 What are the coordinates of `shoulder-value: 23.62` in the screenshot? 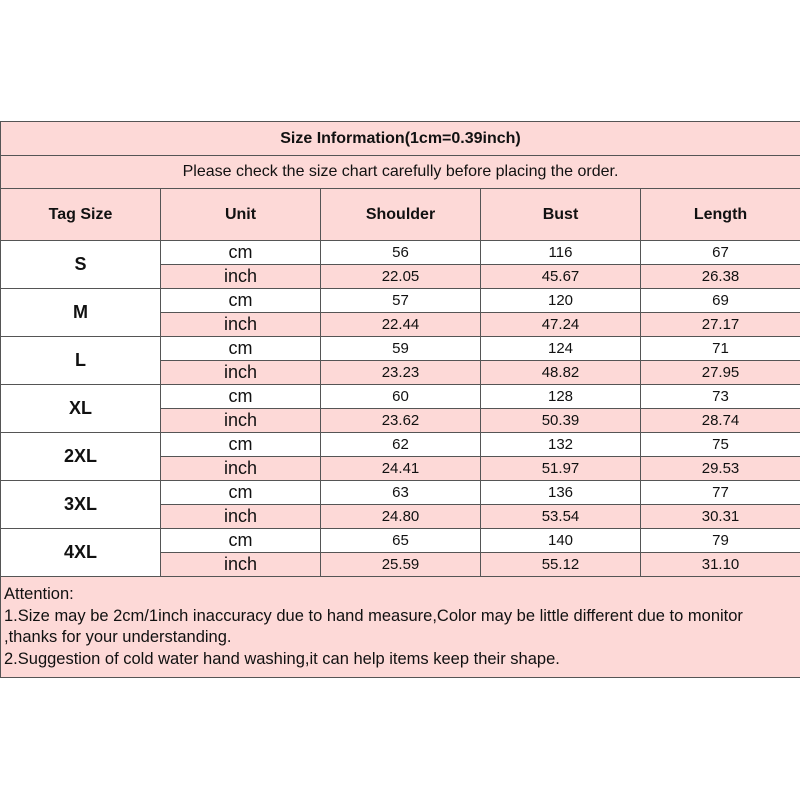 It's located at (400, 420).